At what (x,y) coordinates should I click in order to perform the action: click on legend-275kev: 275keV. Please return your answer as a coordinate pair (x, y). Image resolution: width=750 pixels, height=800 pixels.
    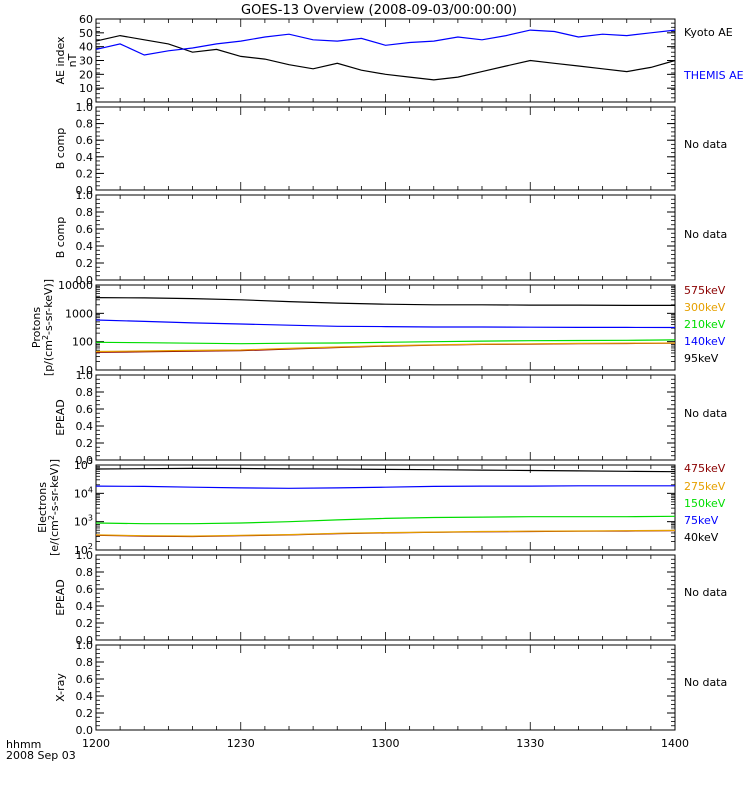
    Looking at the image, I should click on (705, 486).